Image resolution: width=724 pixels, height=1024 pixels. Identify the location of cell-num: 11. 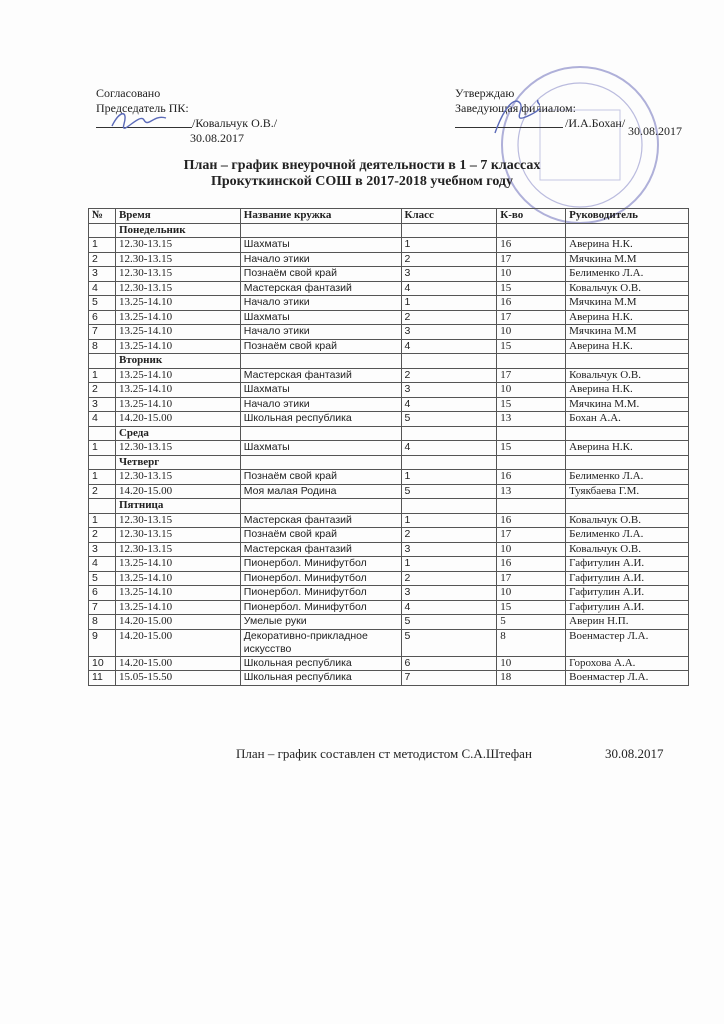
(102, 678).